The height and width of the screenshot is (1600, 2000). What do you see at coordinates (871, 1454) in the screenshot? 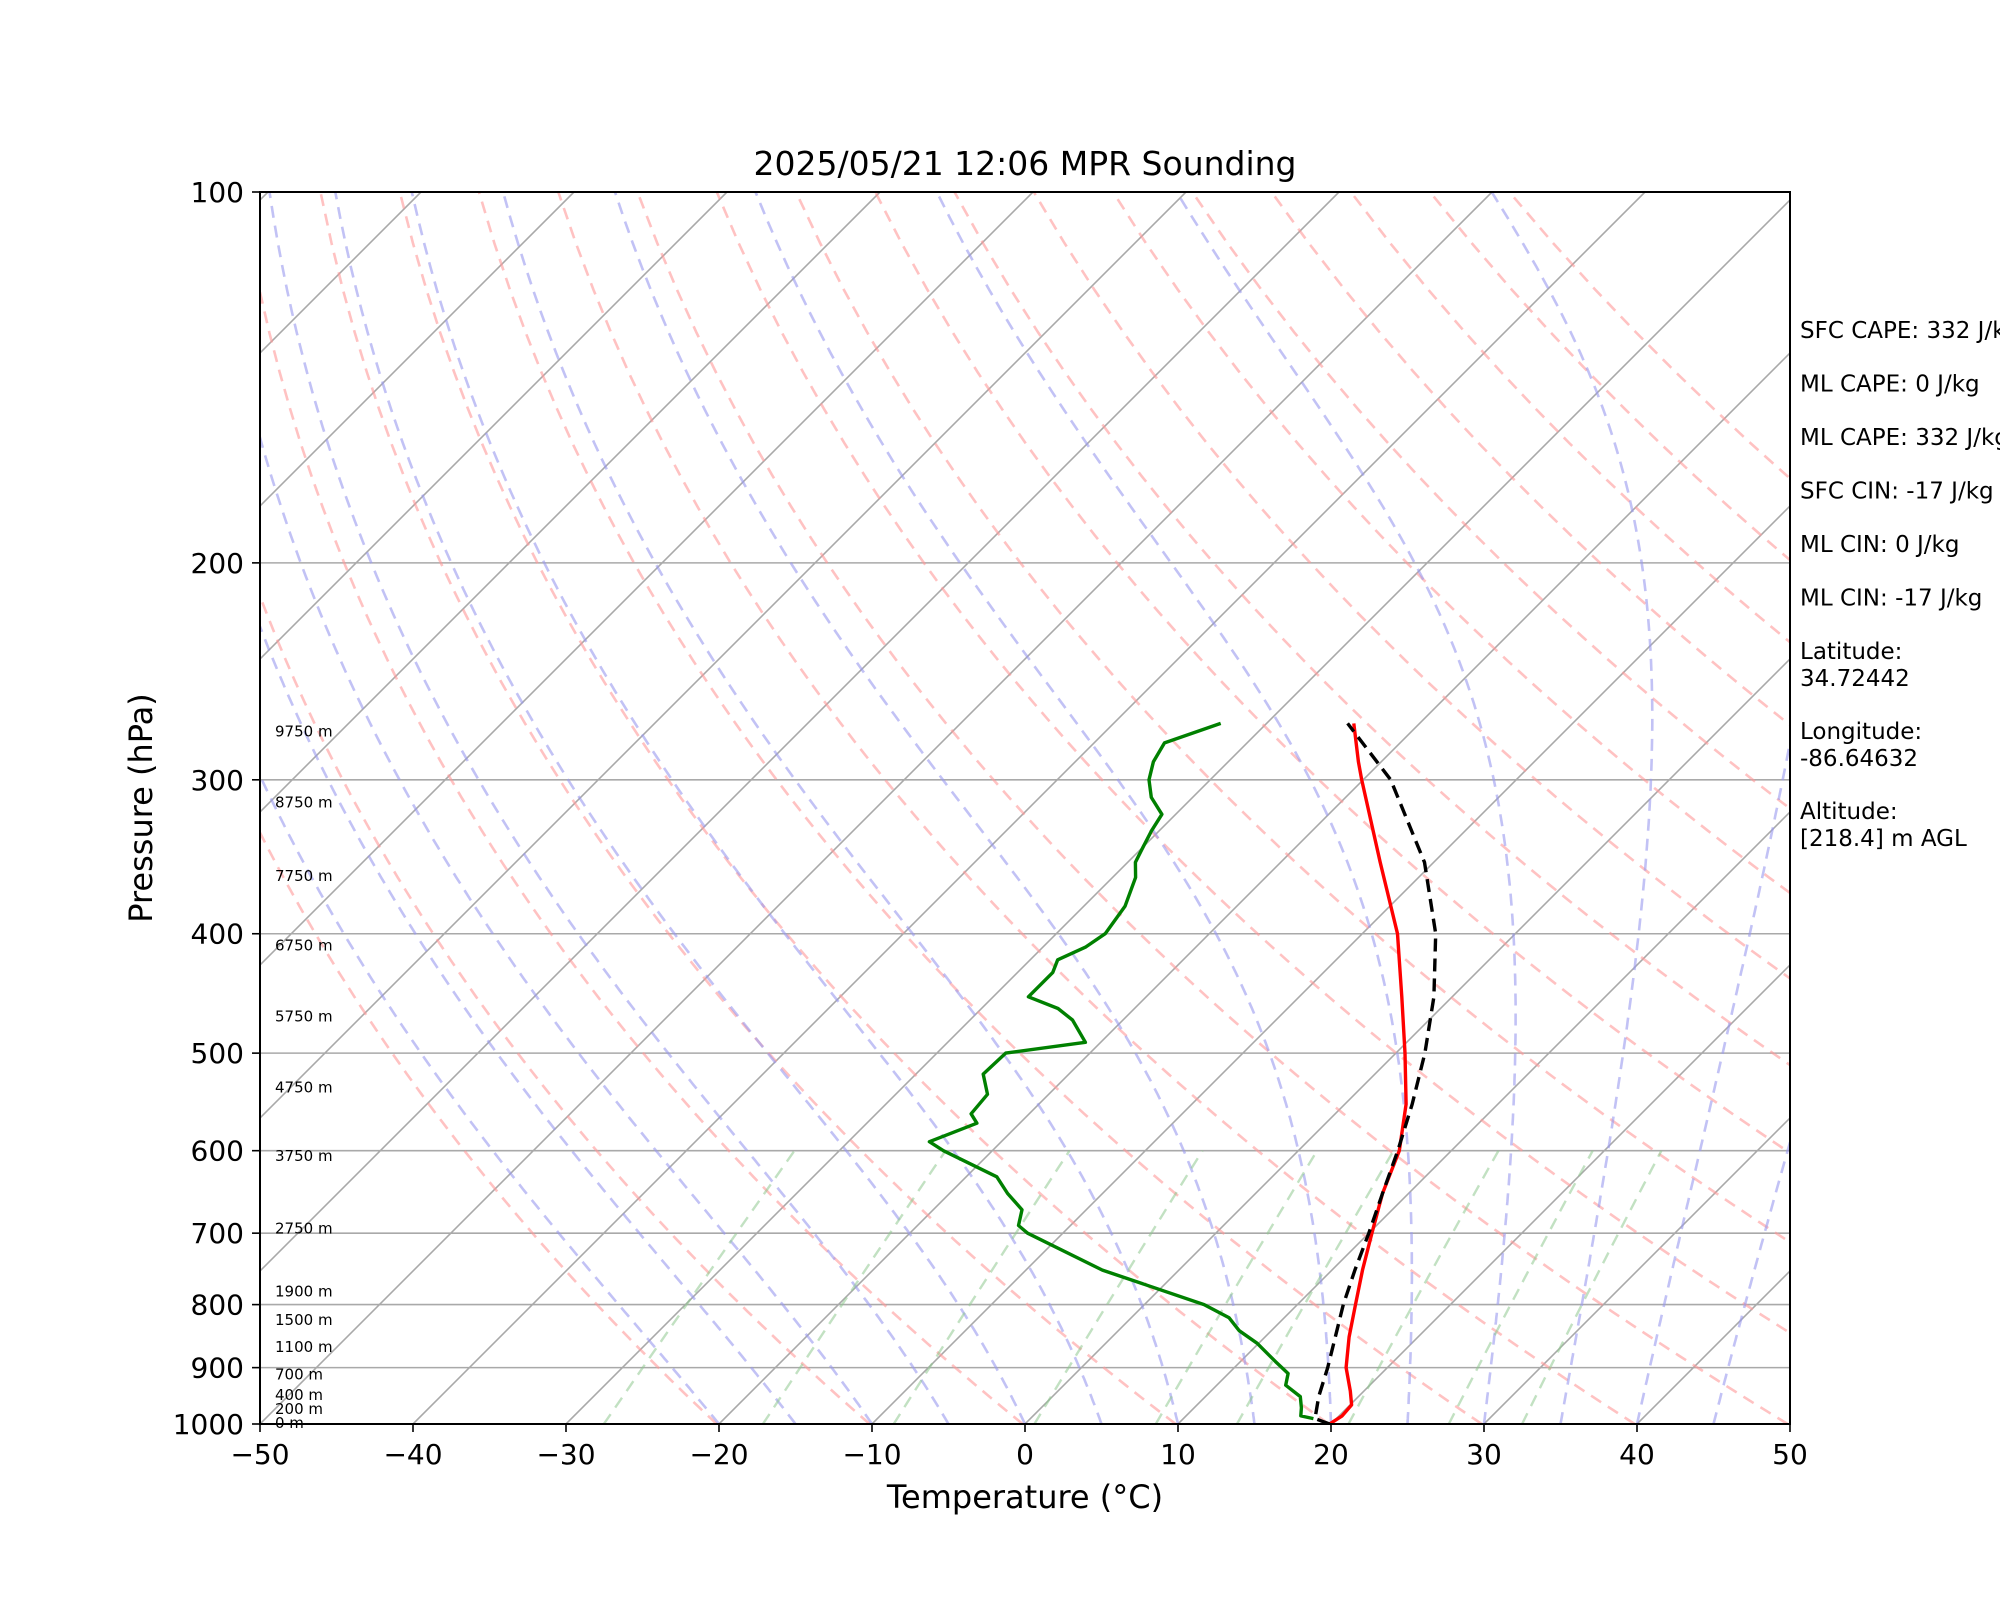
I see `x-tick-label: −10` at bounding box center [871, 1454].